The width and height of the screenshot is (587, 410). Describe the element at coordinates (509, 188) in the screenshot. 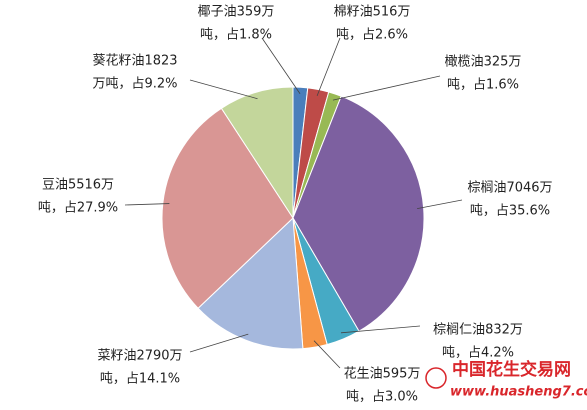

I see `data-label: 棕榈油7046万` at that location.